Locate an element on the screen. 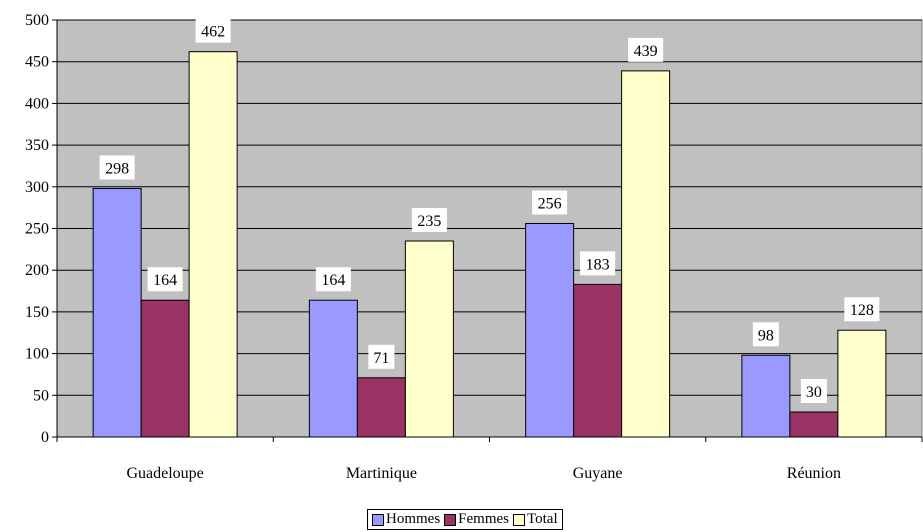 This screenshot has height=532, width=923. y-tick-label: 400 is located at coordinates (37, 103).